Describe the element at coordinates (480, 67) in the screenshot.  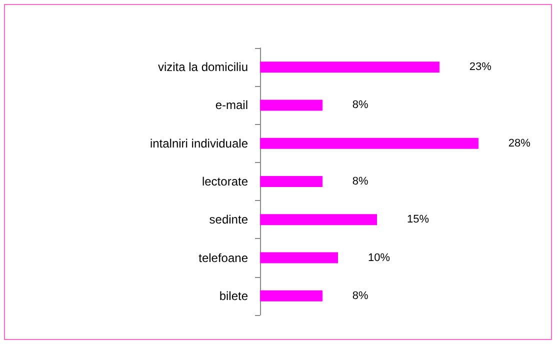
I see `data-label: 23%` at that location.